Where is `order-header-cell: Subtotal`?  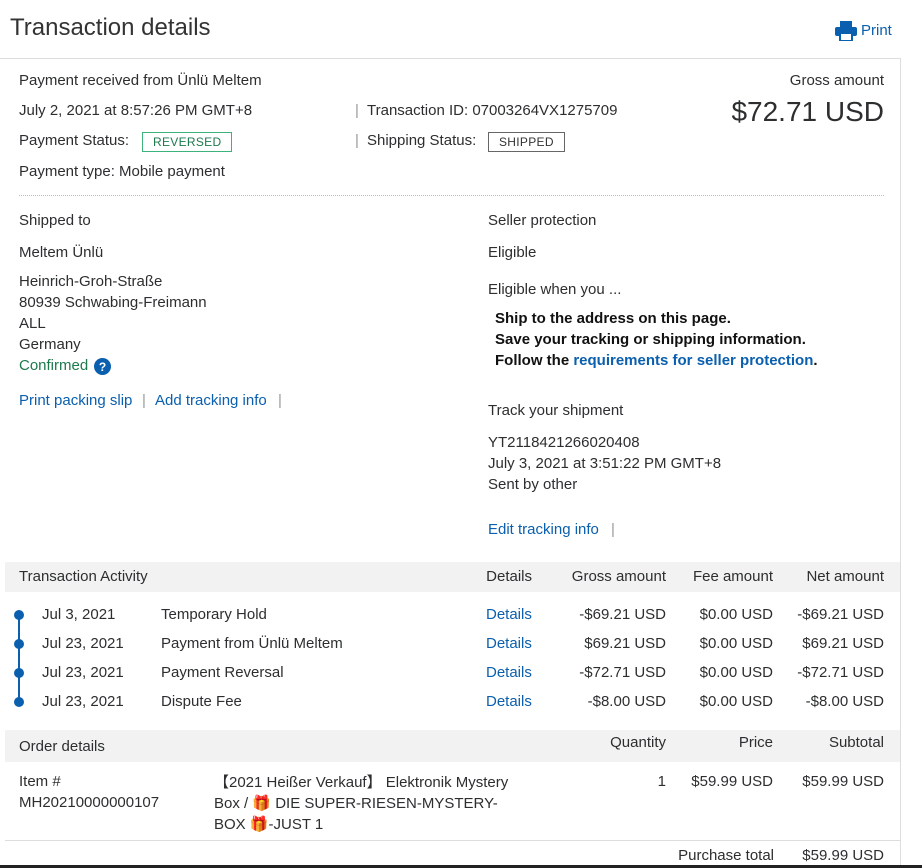
order-header-cell: Subtotal is located at coordinates (856, 742).